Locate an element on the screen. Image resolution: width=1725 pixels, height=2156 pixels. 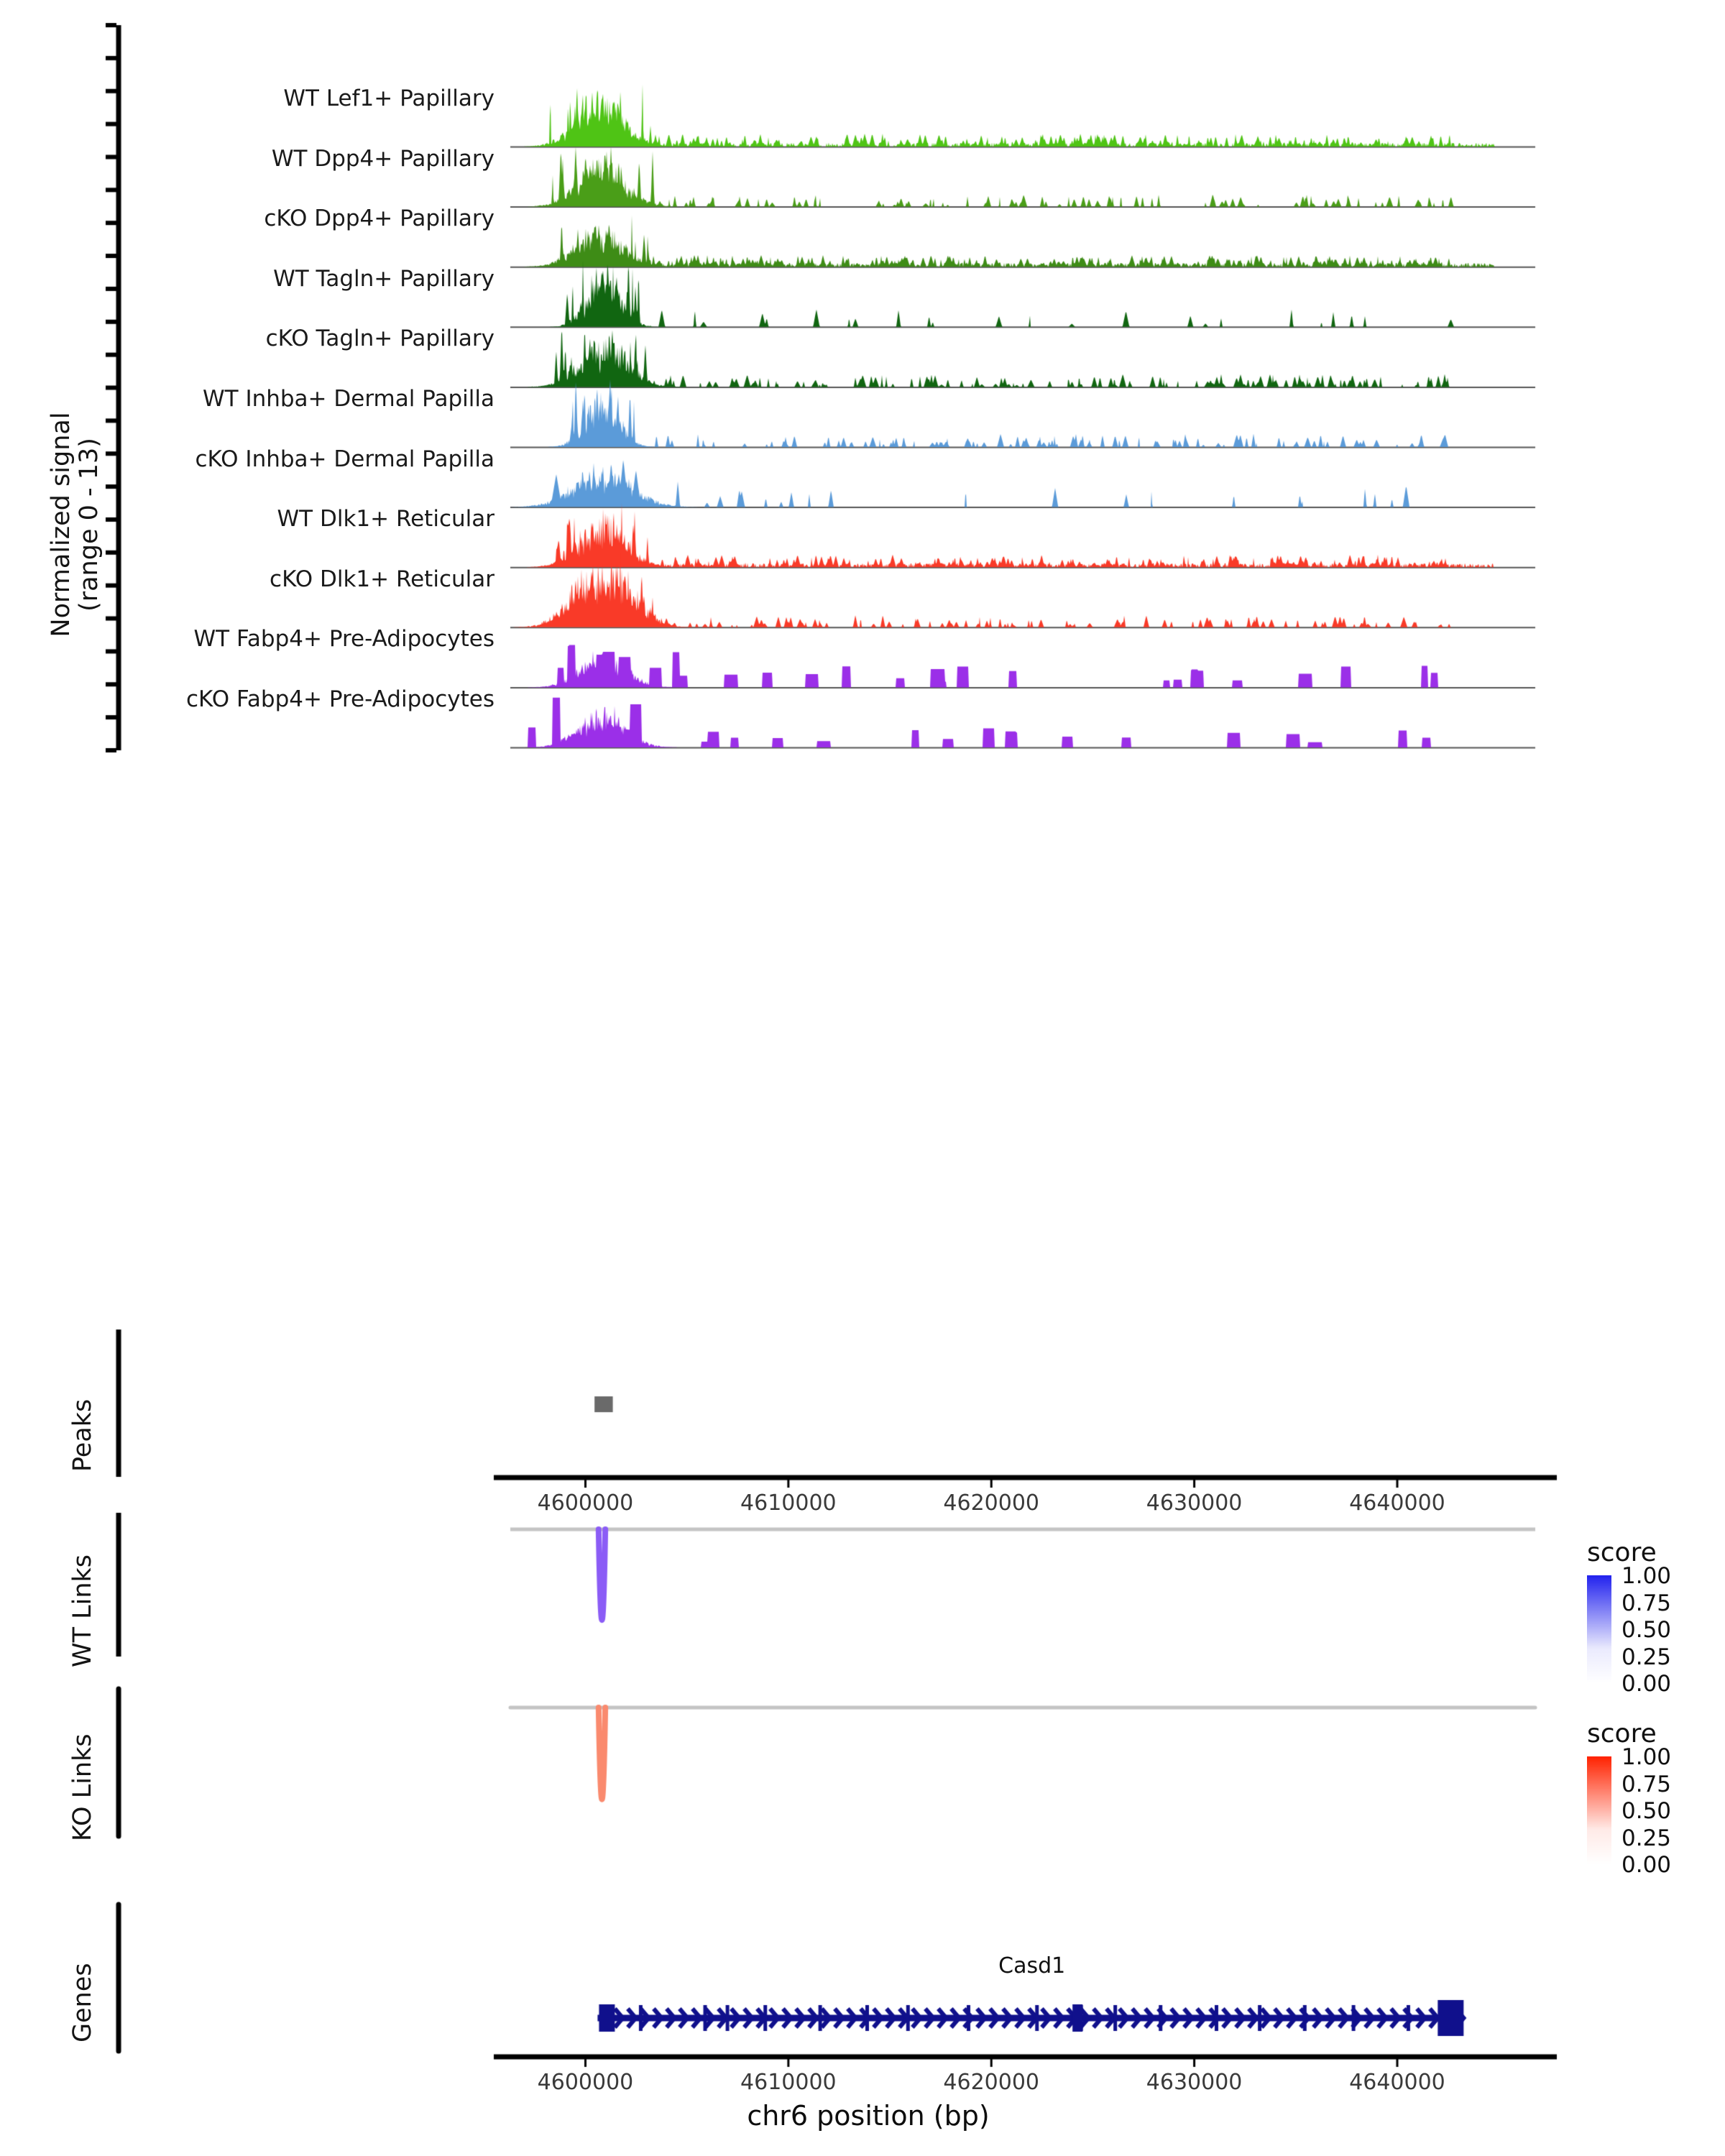
x-tick-label-bottom-2: 4620000 is located at coordinates (991, 2082).